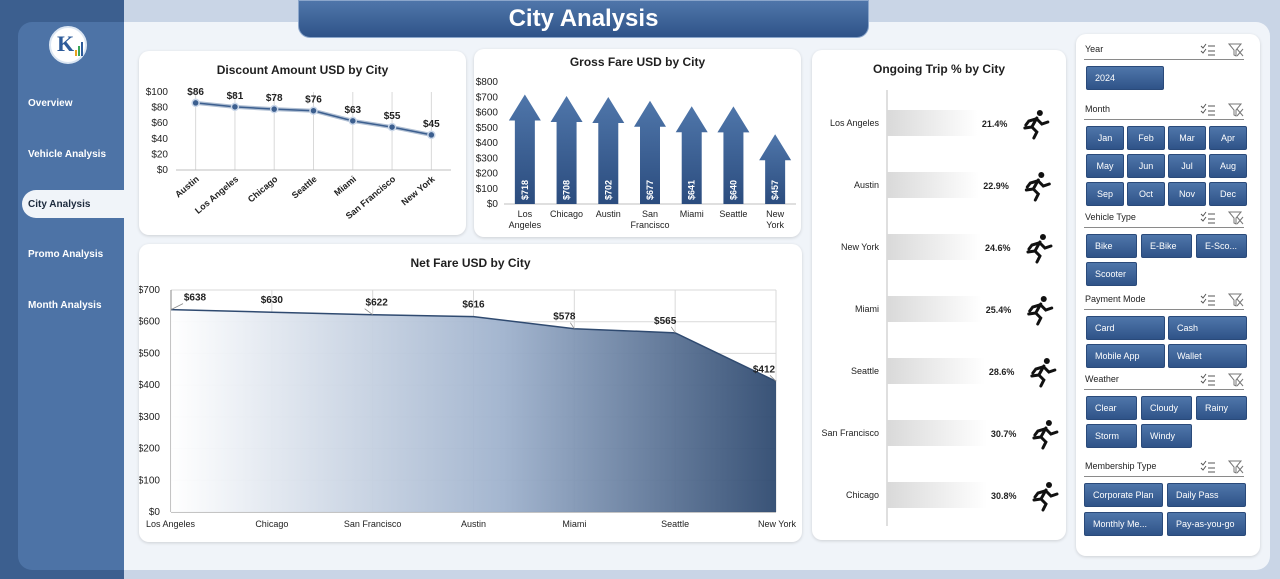 This screenshot has width=1280, height=579. I want to click on filter-month-option: May, so click(1105, 166).